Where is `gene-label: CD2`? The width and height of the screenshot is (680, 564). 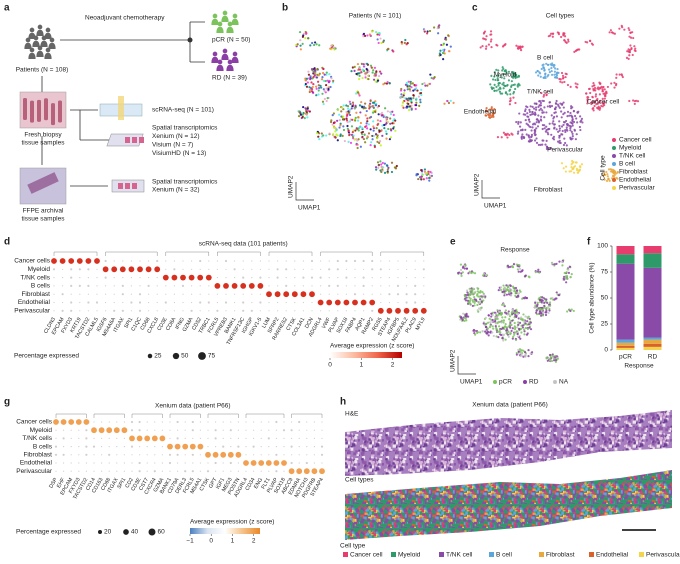 gene-label: CD2 is located at coordinates (129, 483).